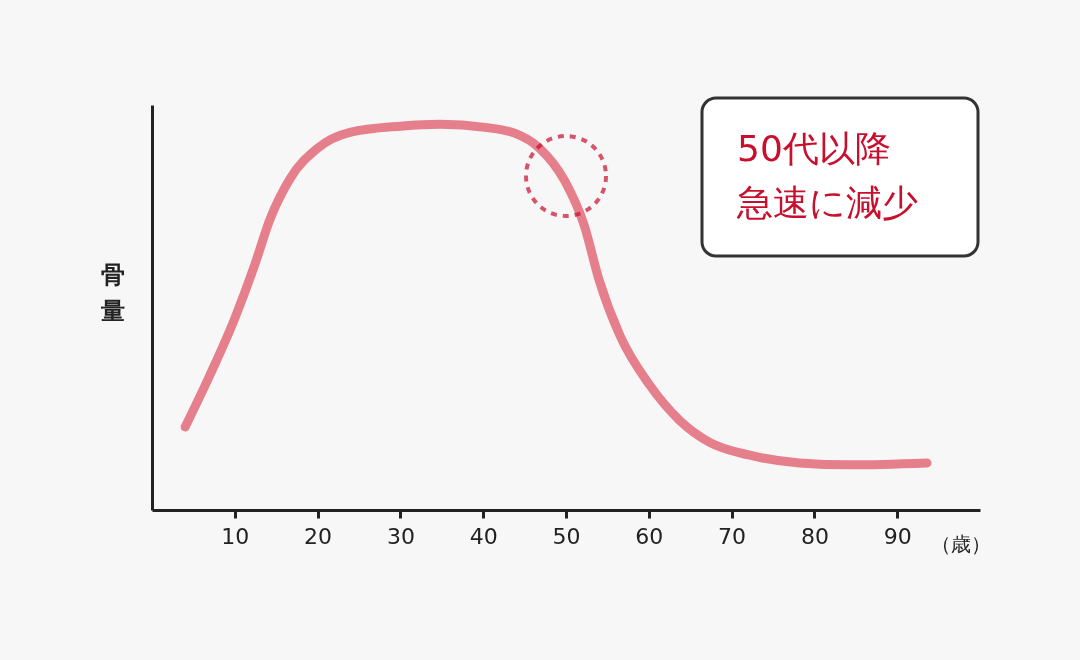  I want to click on annotation: 50代以降, so click(814, 148).